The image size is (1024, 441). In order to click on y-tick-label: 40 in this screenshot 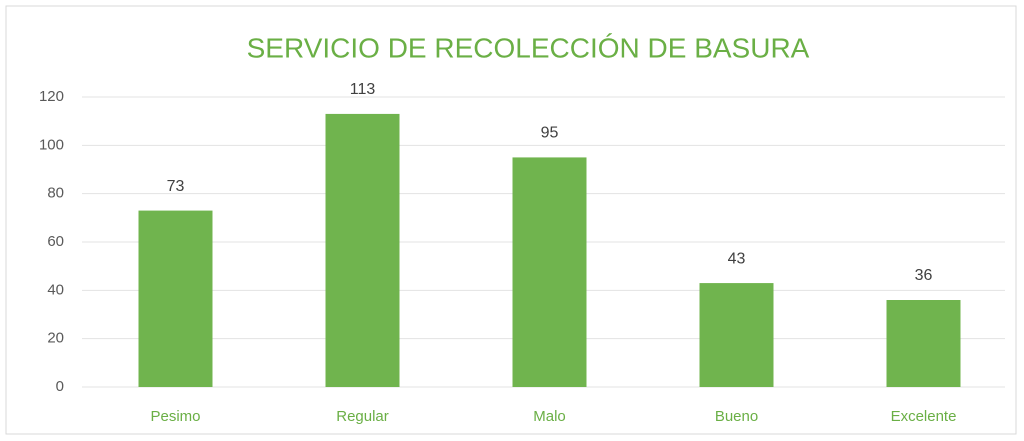, I will do `click(55, 289)`.